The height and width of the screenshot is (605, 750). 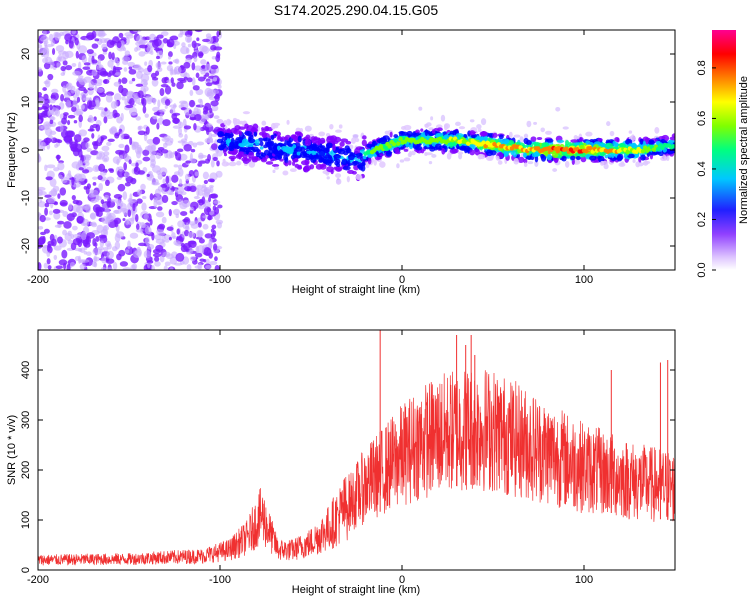 I want to click on y-tick-label: 10, so click(x=26, y=102).